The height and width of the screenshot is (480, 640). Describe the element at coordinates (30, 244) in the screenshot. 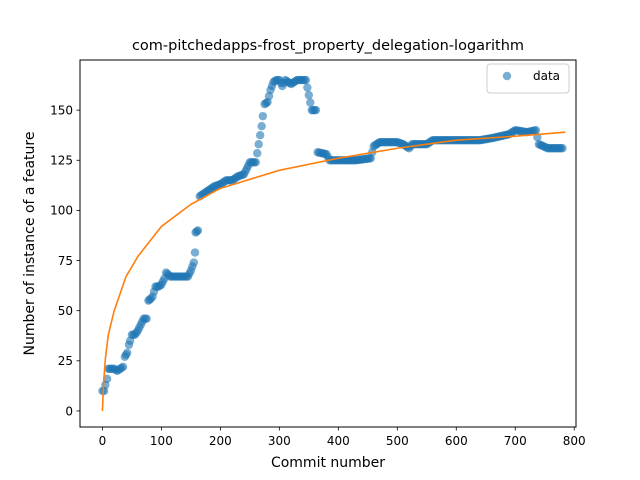

I see `y-axis-label: Number of instance of a feature` at that location.